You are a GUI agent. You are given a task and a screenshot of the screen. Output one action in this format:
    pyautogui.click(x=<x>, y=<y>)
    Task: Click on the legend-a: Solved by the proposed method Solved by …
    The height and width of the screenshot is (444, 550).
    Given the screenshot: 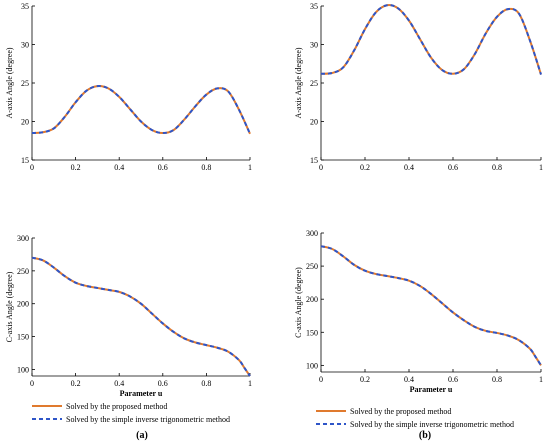 What is the action you would take?
    pyautogui.click(x=131, y=413)
    